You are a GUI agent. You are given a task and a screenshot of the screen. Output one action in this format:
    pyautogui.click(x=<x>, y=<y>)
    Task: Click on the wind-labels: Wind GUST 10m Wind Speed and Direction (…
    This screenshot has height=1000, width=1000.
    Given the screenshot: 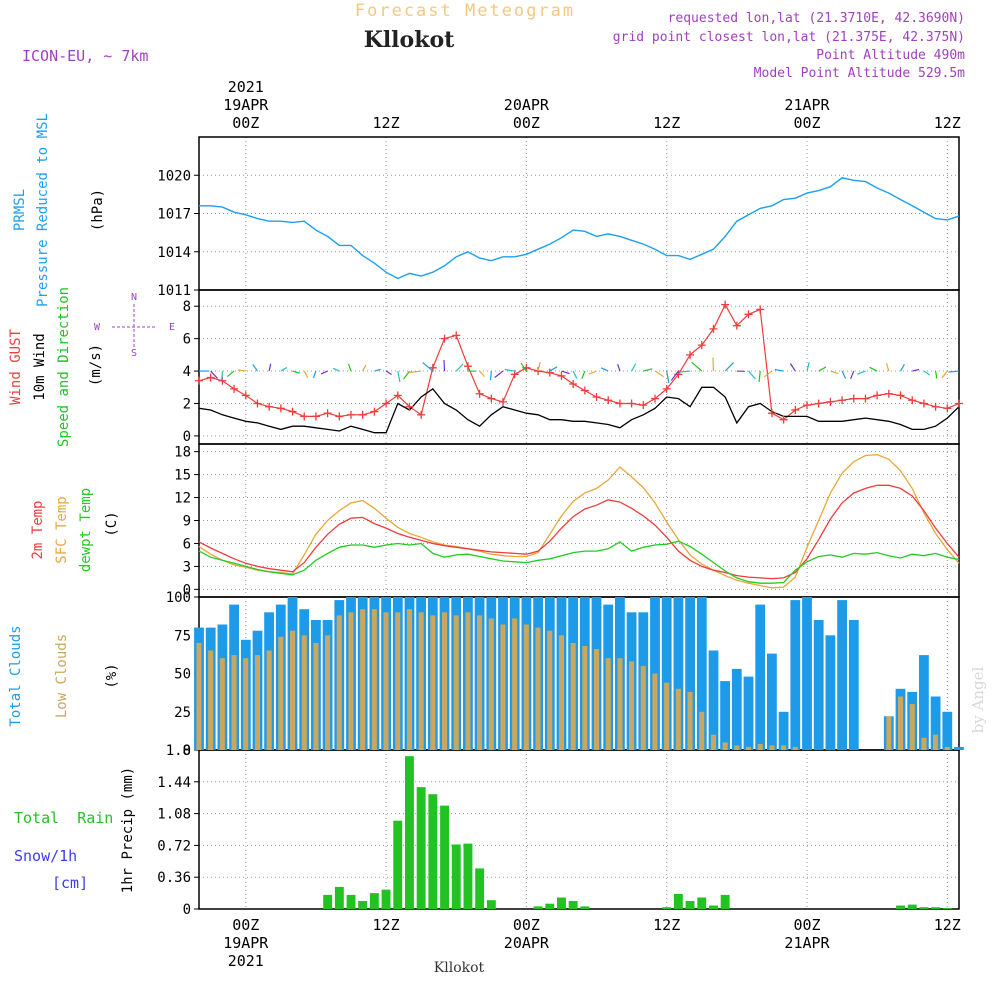 What is the action you would take?
    pyautogui.click(x=91, y=367)
    